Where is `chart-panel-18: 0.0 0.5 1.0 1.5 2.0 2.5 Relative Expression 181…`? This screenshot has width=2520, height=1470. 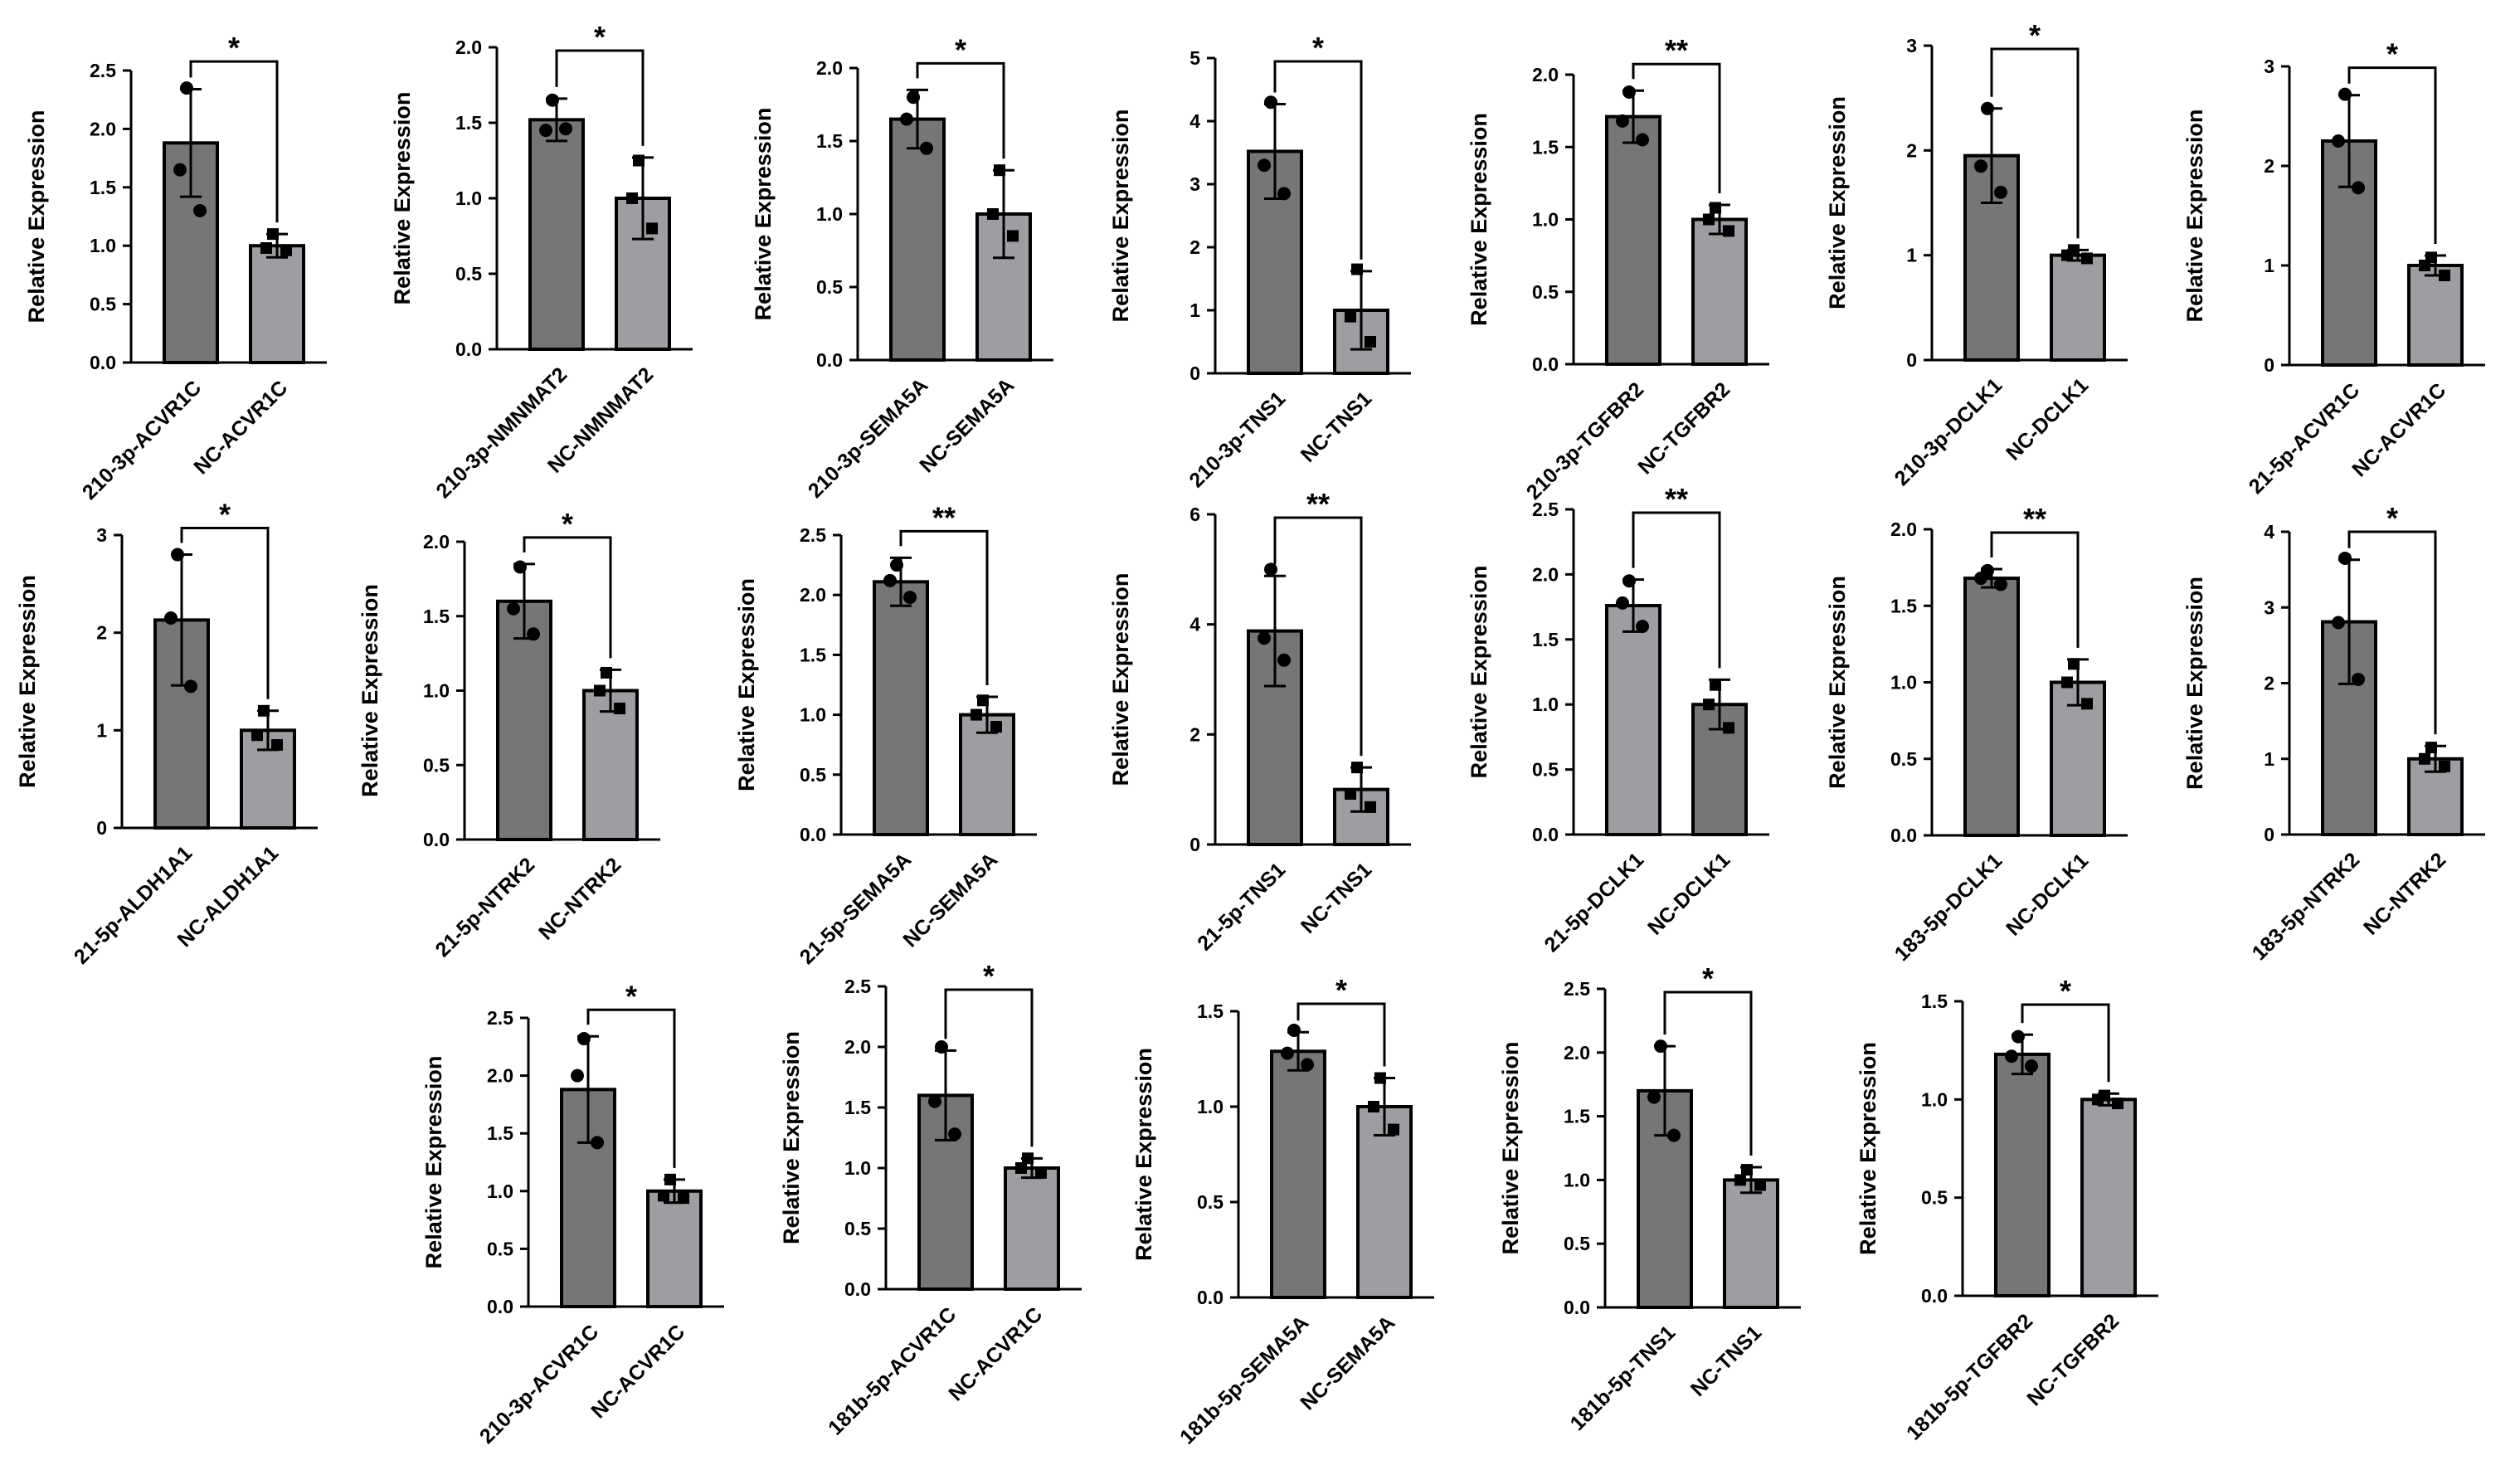
chart-panel-18: 0.0 0.5 1.0 1.5 2.0 2.5 Relative Expression 181… is located at coordinates (1649, 1198).